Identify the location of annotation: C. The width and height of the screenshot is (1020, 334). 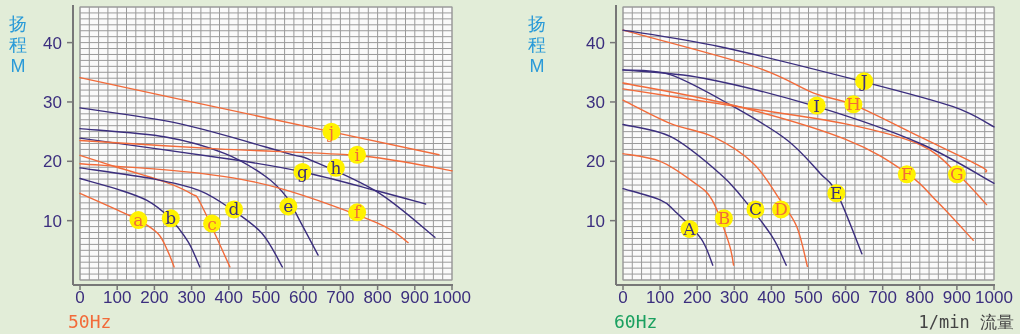
(755, 209).